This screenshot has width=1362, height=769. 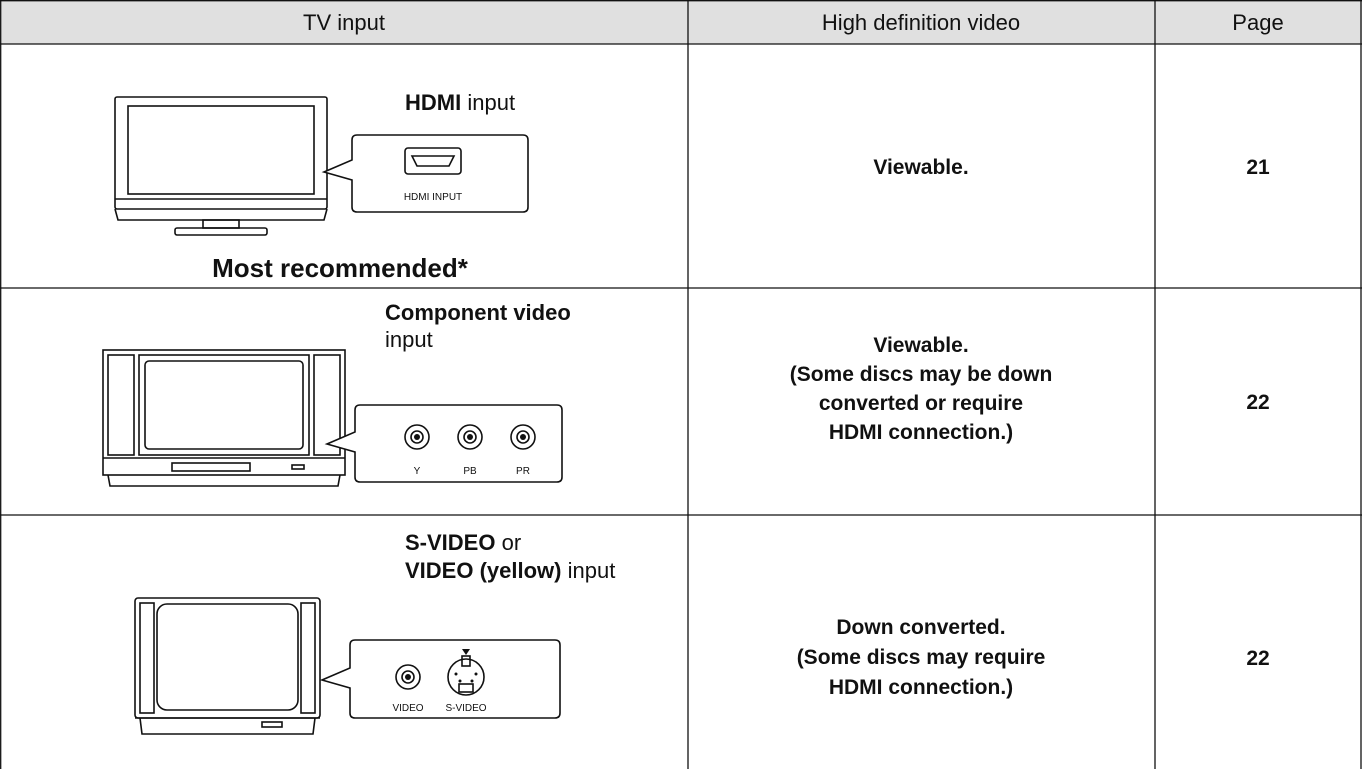 What do you see at coordinates (921, 657) in the screenshot?
I see `hd-text: (Some discs may require` at bounding box center [921, 657].